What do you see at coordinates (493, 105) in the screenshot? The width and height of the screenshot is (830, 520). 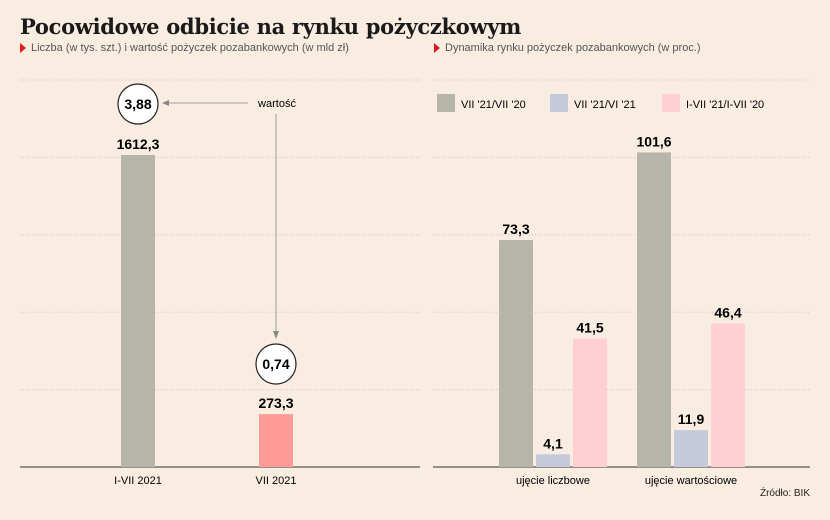 I see `legend-label: VII '21/VII '20` at bounding box center [493, 105].